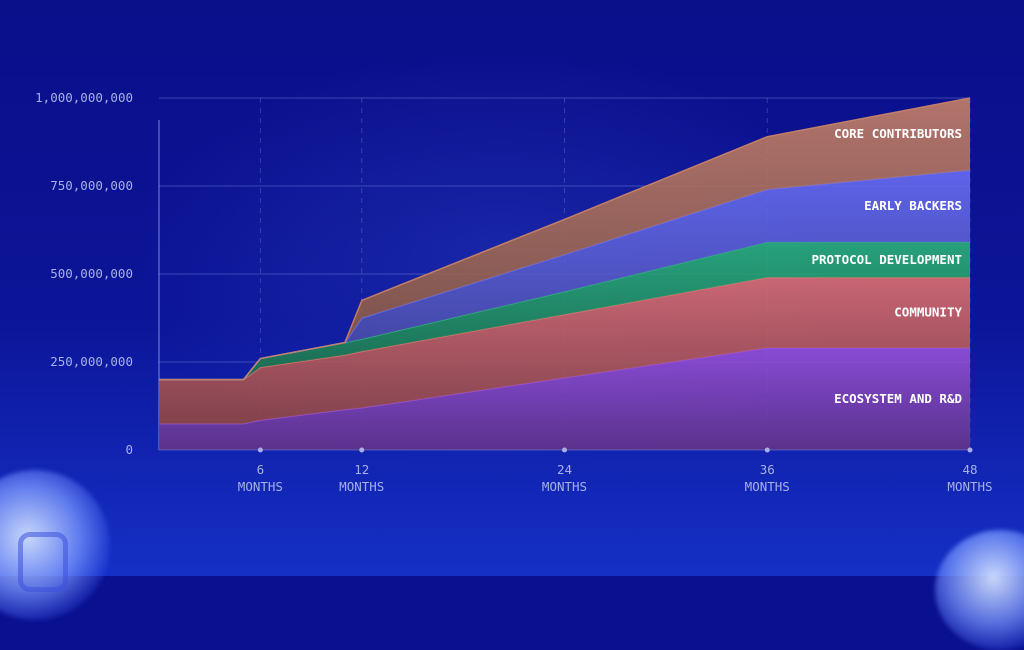 This screenshot has height=650, width=1024. What do you see at coordinates (564, 398) in the screenshot?
I see `area-shade-ecosystem-and-r-d` at bounding box center [564, 398].